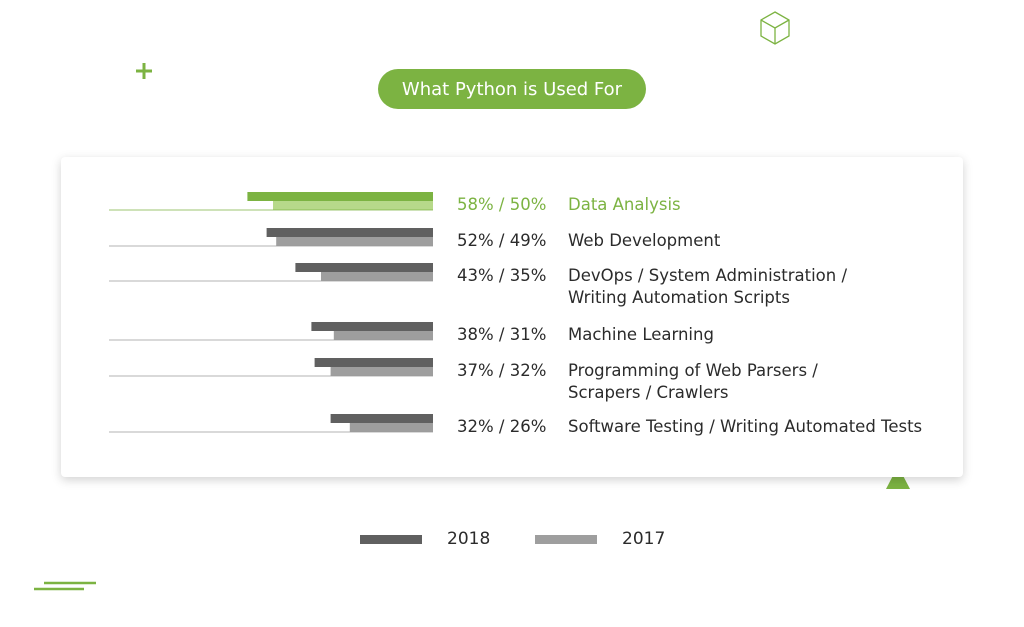 The image size is (1024, 627). What do you see at coordinates (469, 539) in the screenshot?
I see `legend-label-2018: 2018` at bounding box center [469, 539].